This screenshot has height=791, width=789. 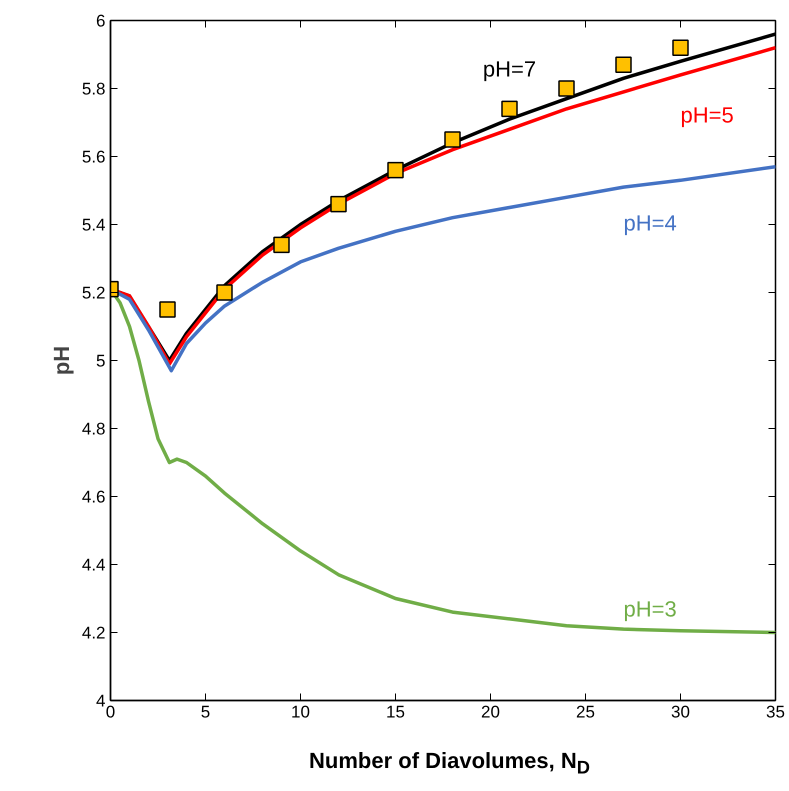 I want to click on y-tick-label: 5, so click(x=101, y=361).